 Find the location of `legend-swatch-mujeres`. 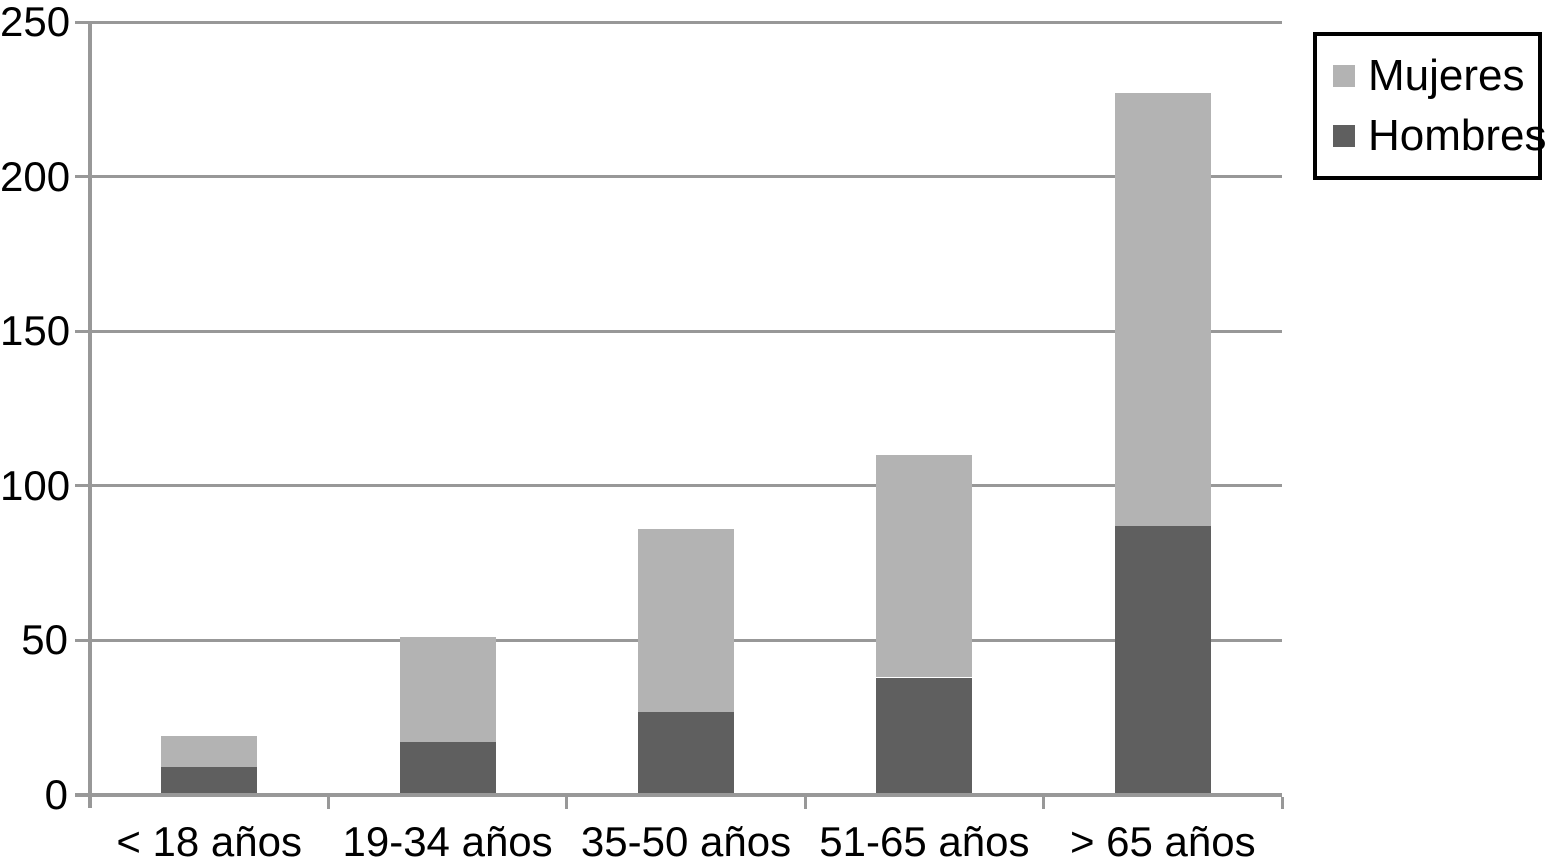

legend-swatch-mujeres is located at coordinates (1344, 76).